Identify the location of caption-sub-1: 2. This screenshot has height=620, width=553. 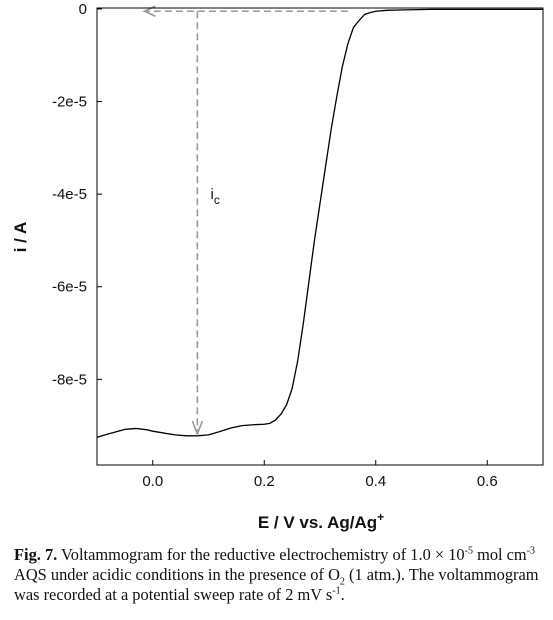
(342, 582).